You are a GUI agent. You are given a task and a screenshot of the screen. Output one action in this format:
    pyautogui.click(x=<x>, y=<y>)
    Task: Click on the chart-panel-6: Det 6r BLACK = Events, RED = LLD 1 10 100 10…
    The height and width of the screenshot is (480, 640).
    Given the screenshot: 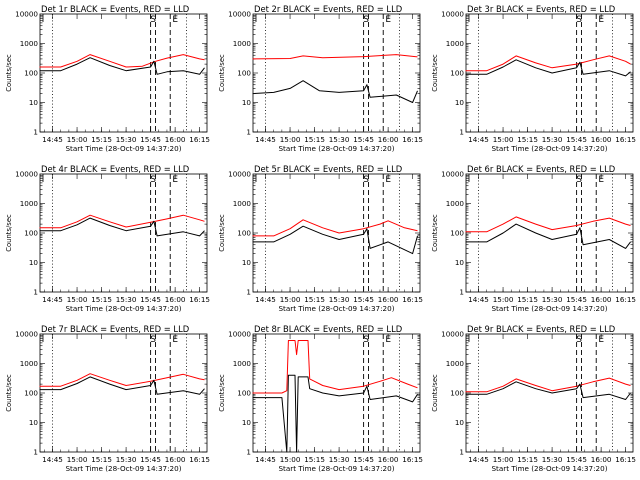 What is the action you would take?
    pyautogui.click(x=533, y=238)
    